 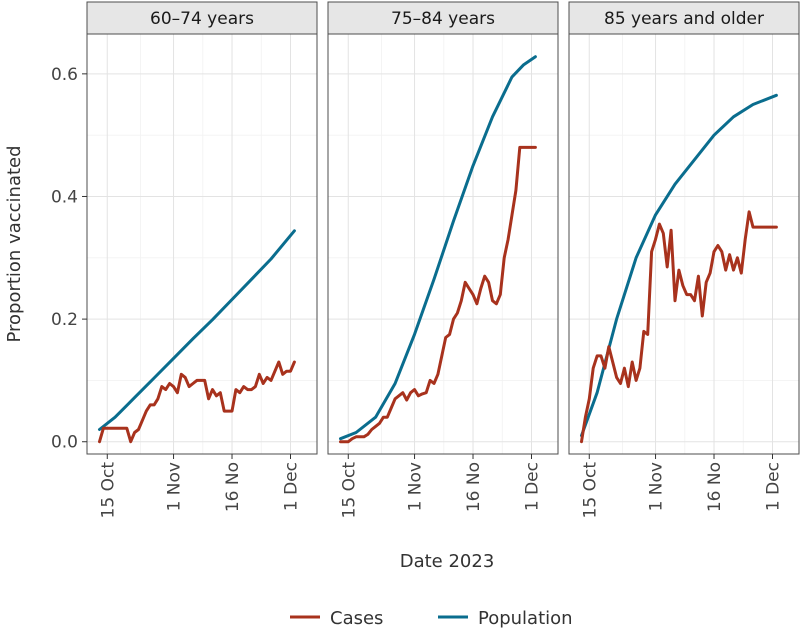 I want to click on y-tick-label: 0.4, so click(x=64, y=197).